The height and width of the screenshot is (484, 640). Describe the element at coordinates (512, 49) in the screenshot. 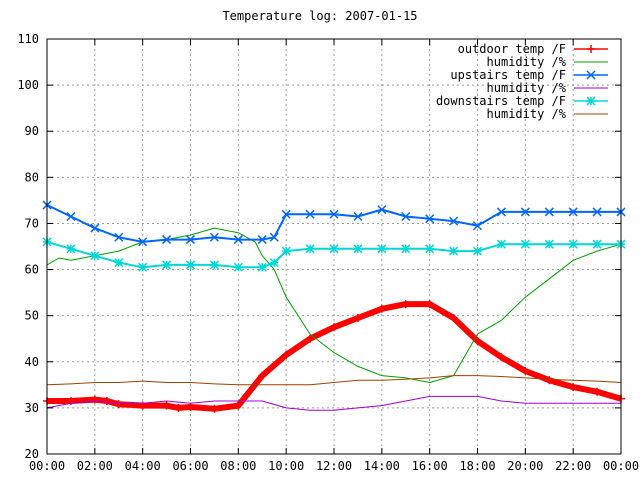

I see `legend-label: outdoor temp /F` at that location.